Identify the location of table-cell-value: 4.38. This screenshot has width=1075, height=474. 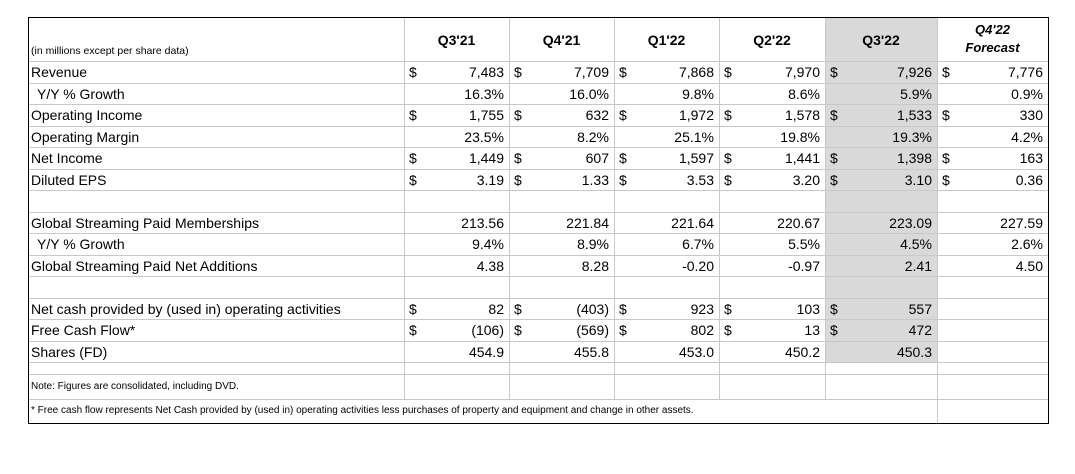
(490, 265).